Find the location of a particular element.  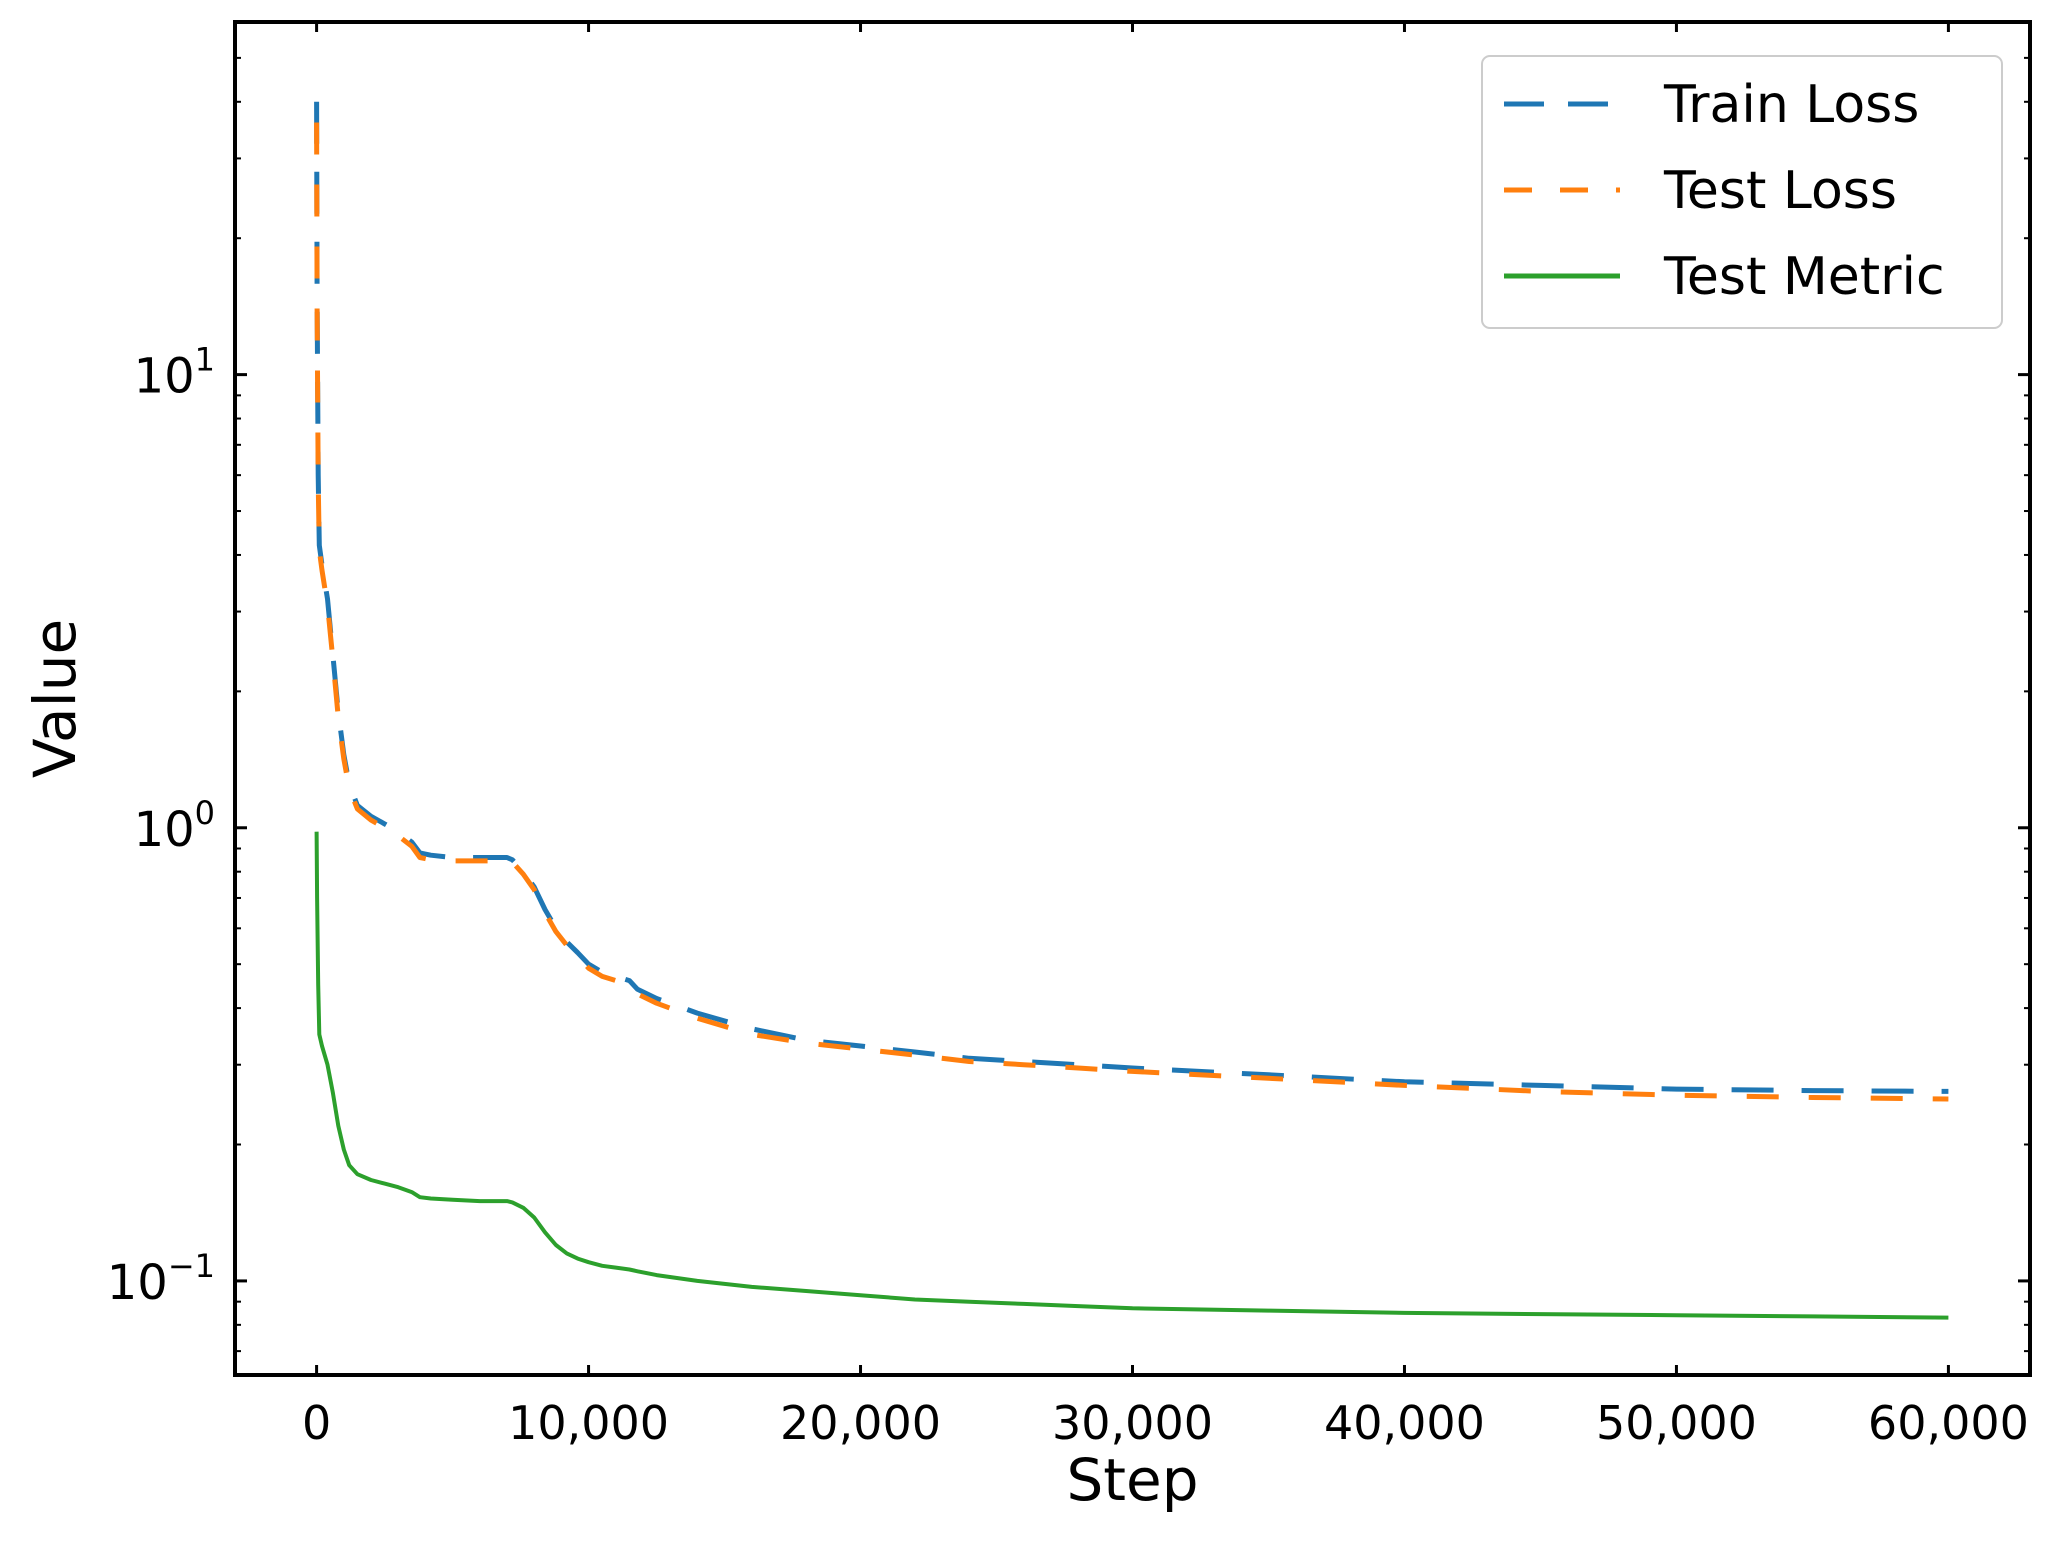

x-tick-label: 50,000 is located at coordinates (1676, 1423).